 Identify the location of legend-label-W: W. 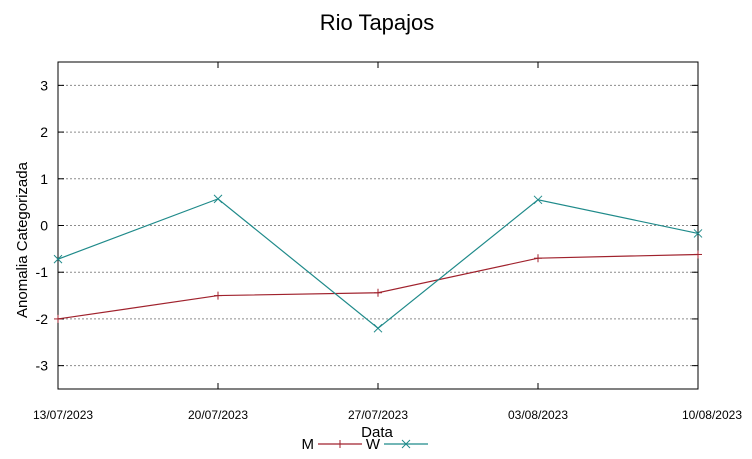
(373, 444).